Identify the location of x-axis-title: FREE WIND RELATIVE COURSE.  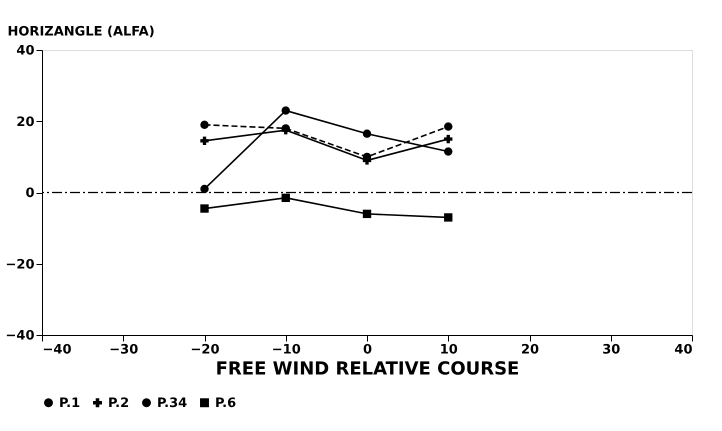
(368, 369).